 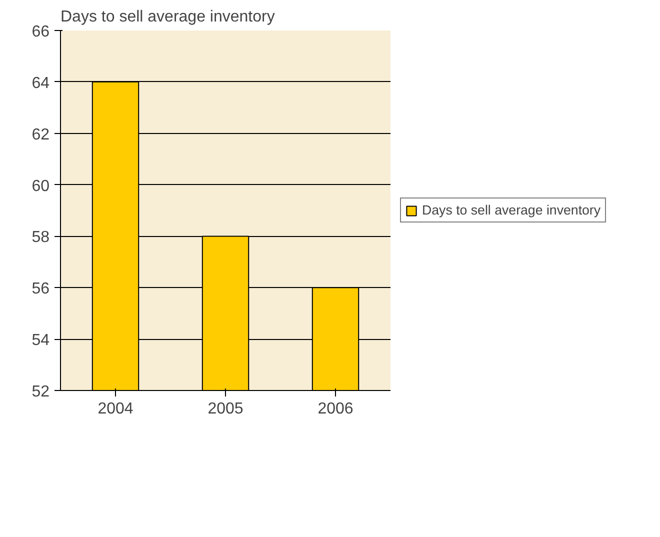 What do you see at coordinates (41, 32) in the screenshot?
I see `y-tick-label: 66` at bounding box center [41, 32].